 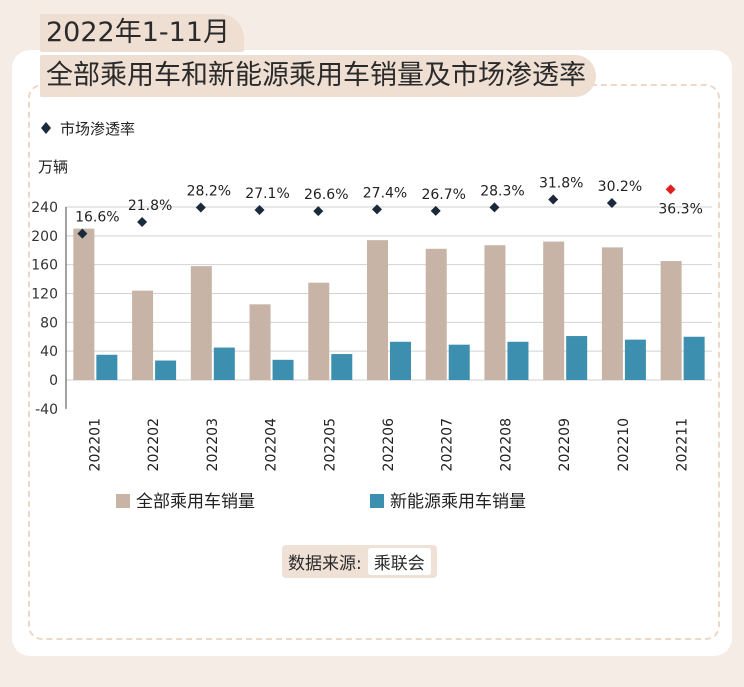 I want to click on y-tick-label: 120, so click(x=44, y=295).